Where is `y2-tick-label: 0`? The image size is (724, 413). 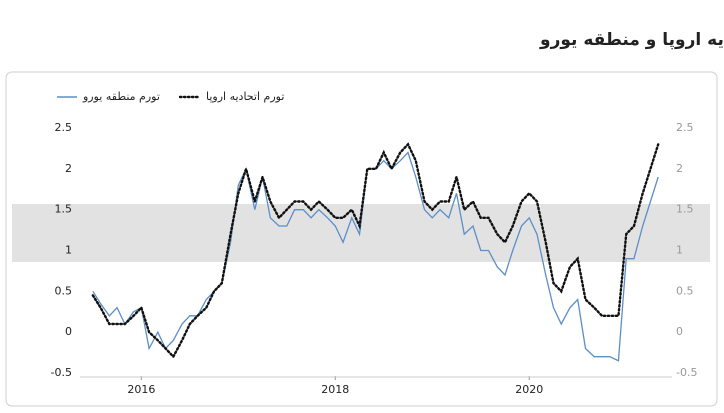
y2-tick-label: 0 is located at coordinates (679, 331).